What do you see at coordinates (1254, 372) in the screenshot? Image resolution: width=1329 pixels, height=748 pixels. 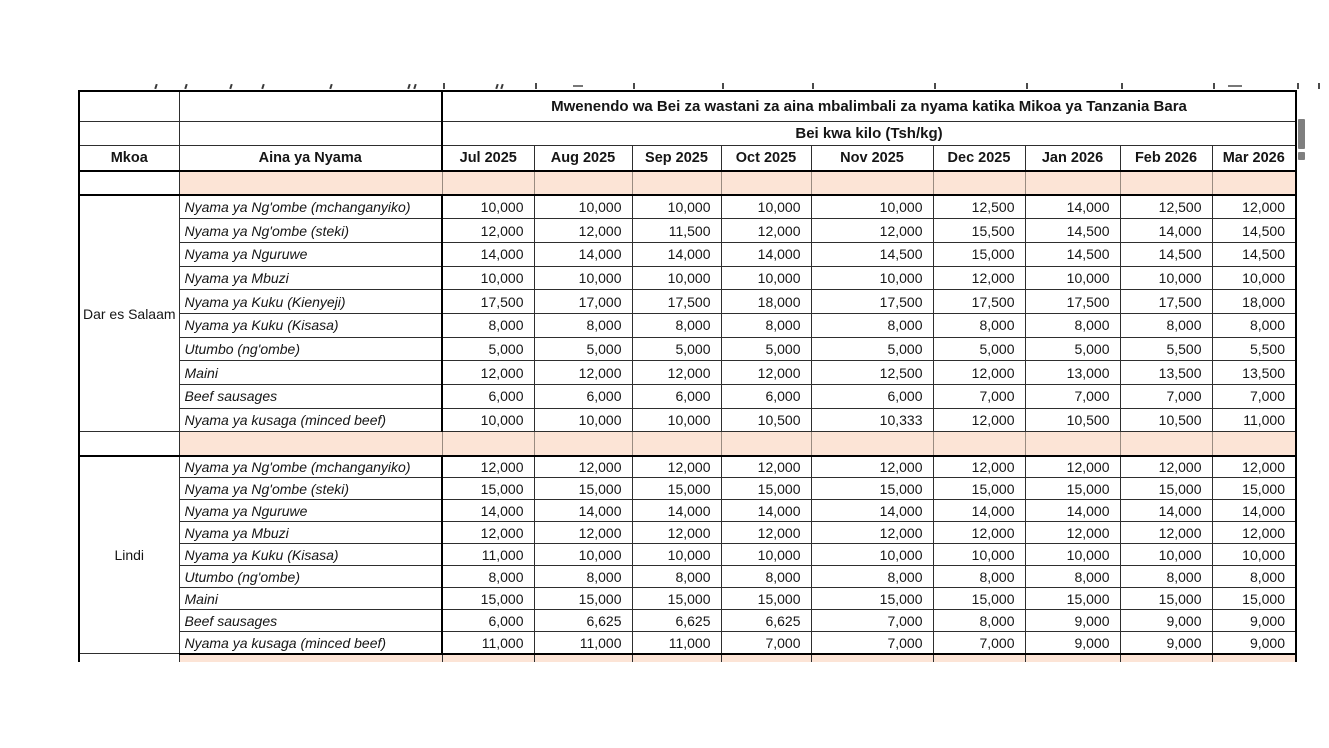 I see `price-cell: 13,500` at bounding box center [1254, 372].